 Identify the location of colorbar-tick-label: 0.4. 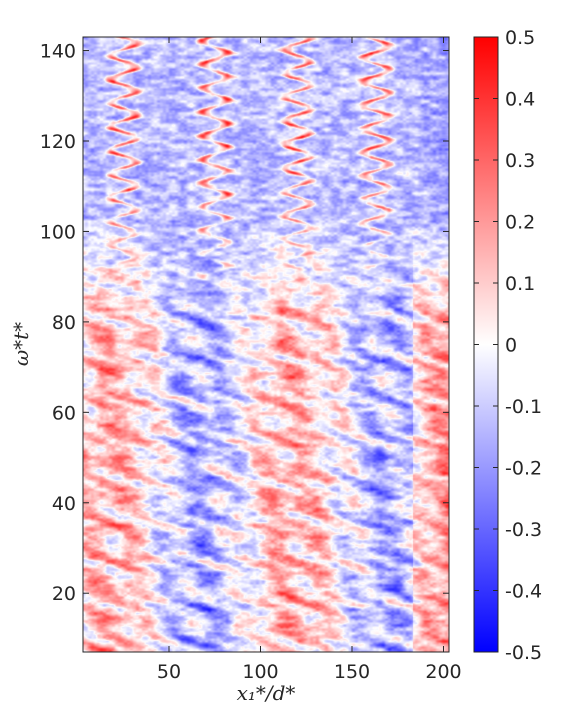
(520, 100).